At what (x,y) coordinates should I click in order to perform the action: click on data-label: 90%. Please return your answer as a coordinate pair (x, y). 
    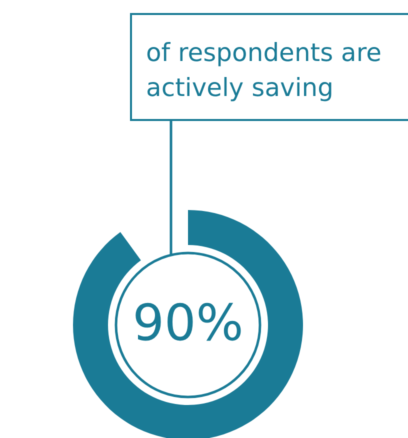
    Looking at the image, I should click on (188, 323).